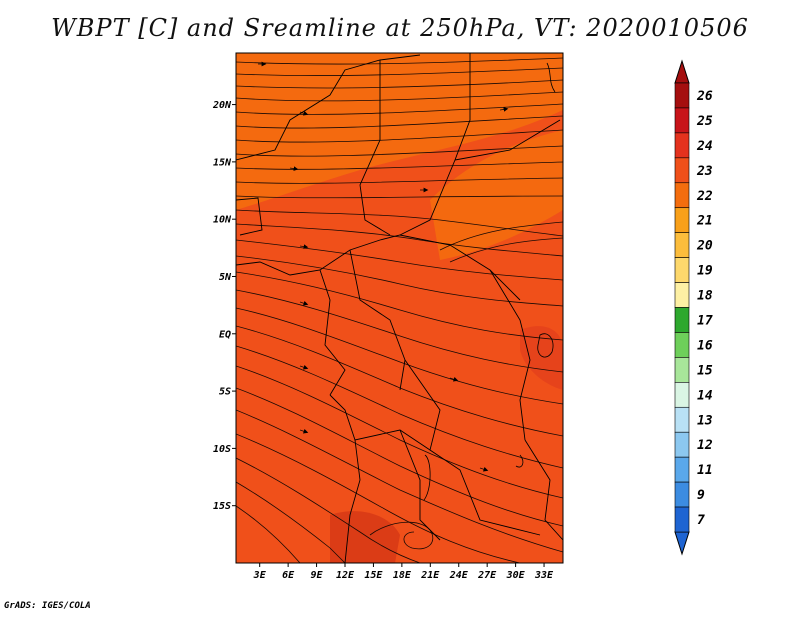 Image resolution: width=800 pixels, height=618 pixels. What do you see at coordinates (496, 195) in the screenshot?
I see `warm-shading-center` at bounding box center [496, 195].